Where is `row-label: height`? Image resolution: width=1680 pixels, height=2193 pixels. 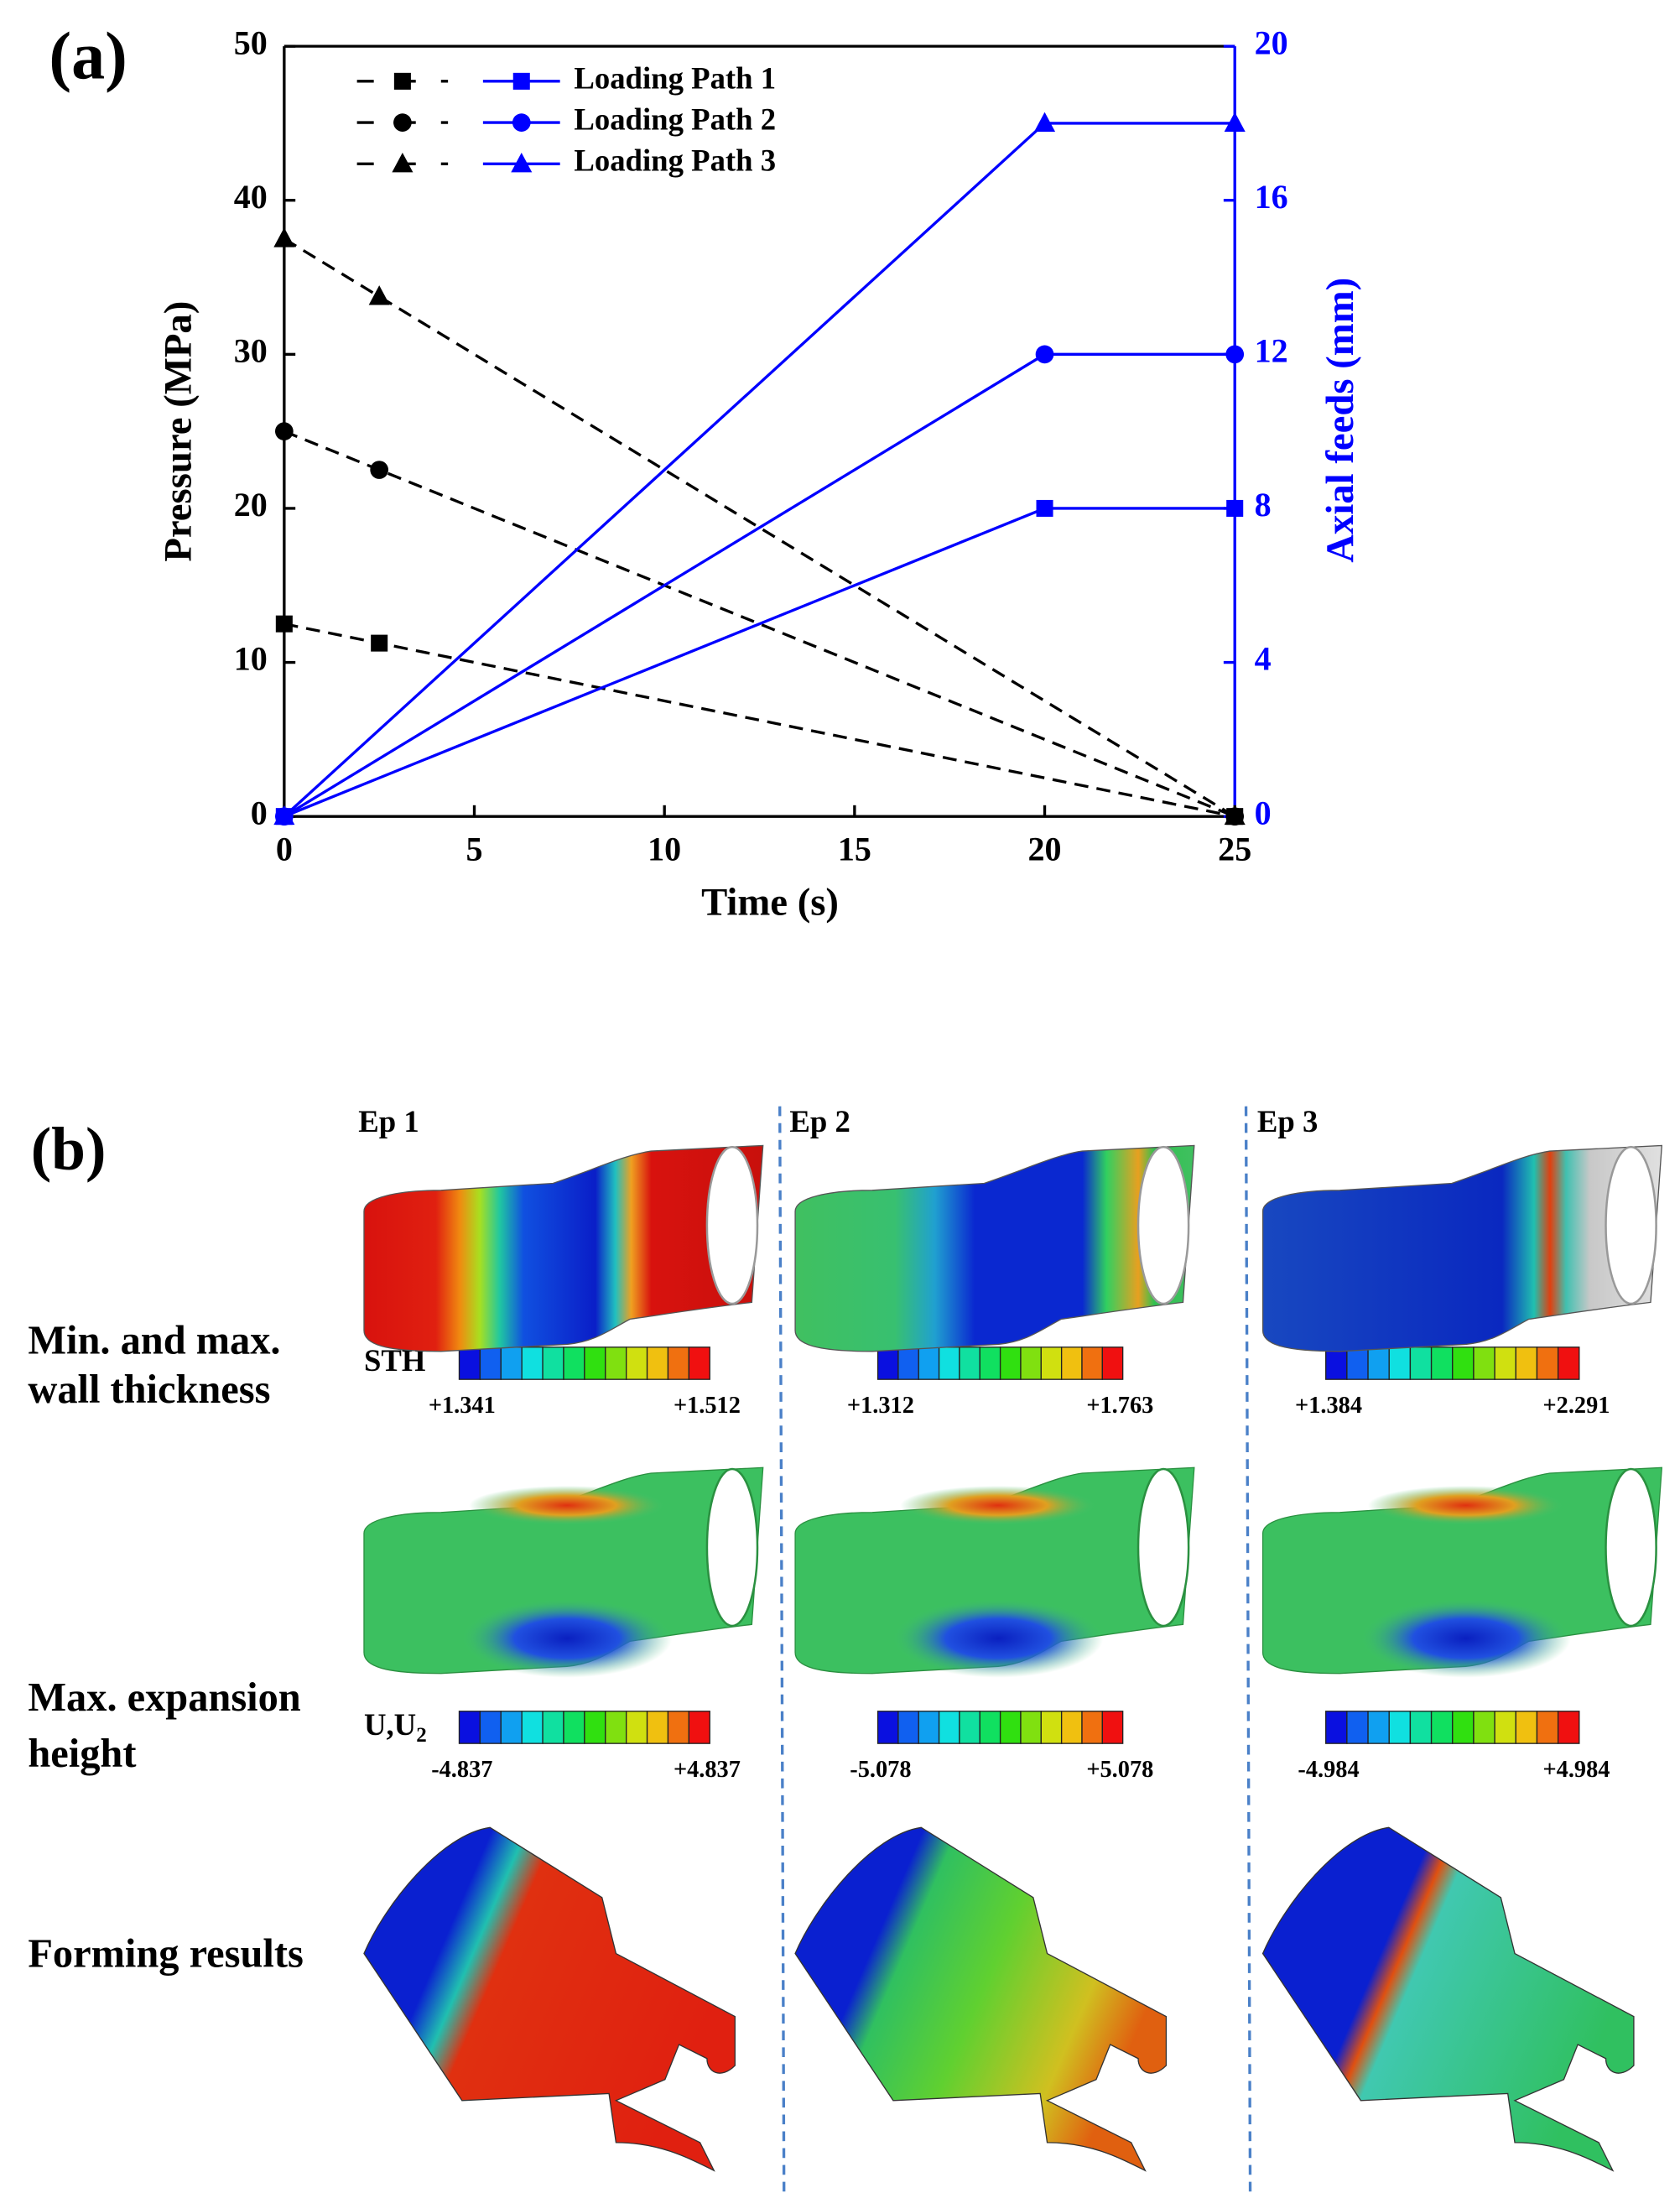 row-label: height is located at coordinates (82, 1754).